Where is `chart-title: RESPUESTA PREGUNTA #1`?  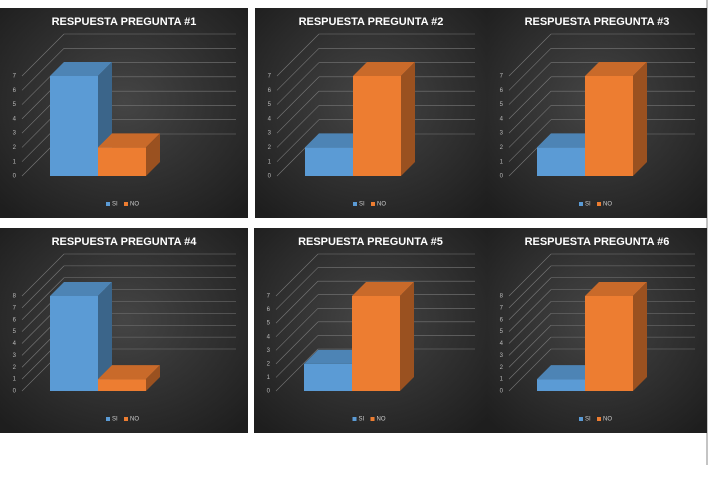
chart-title: RESPUESTA PREGUNTA #1 is located at coordinates (124, 22).